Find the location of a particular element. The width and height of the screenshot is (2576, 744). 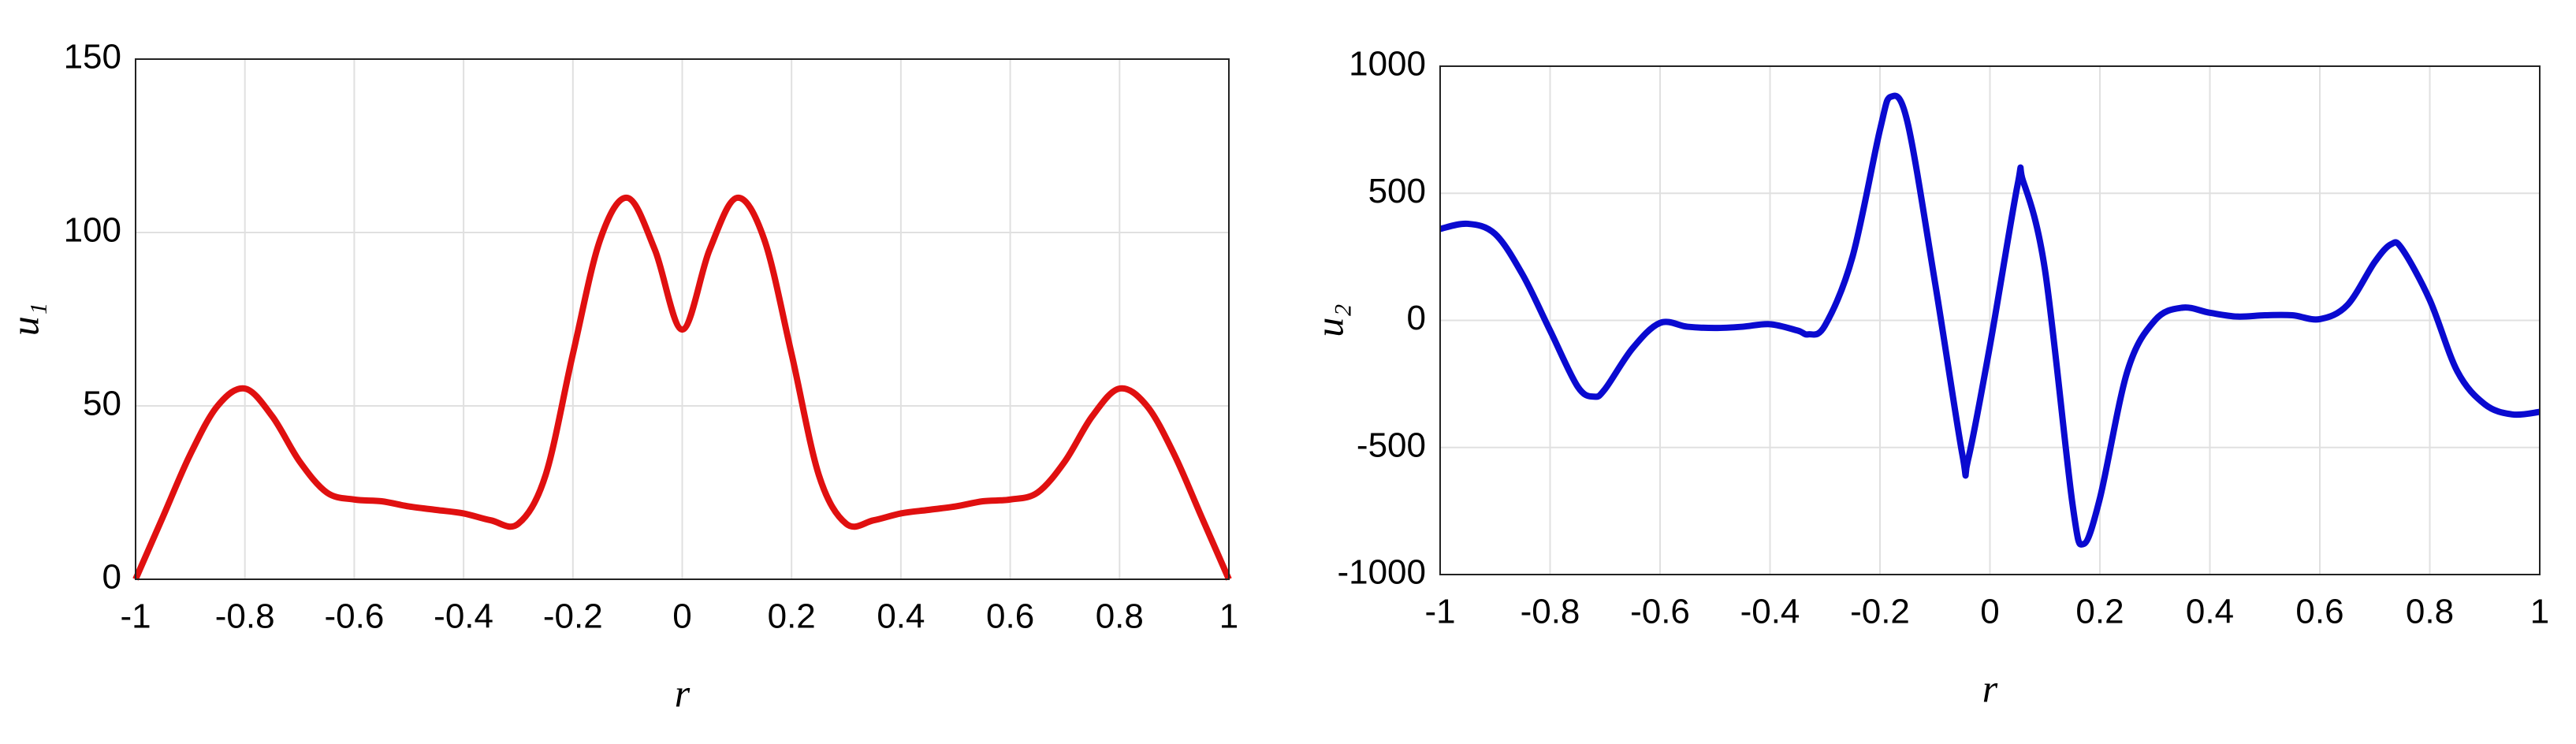

y-axis-label: u₁ is located at coordinates (24, 319).